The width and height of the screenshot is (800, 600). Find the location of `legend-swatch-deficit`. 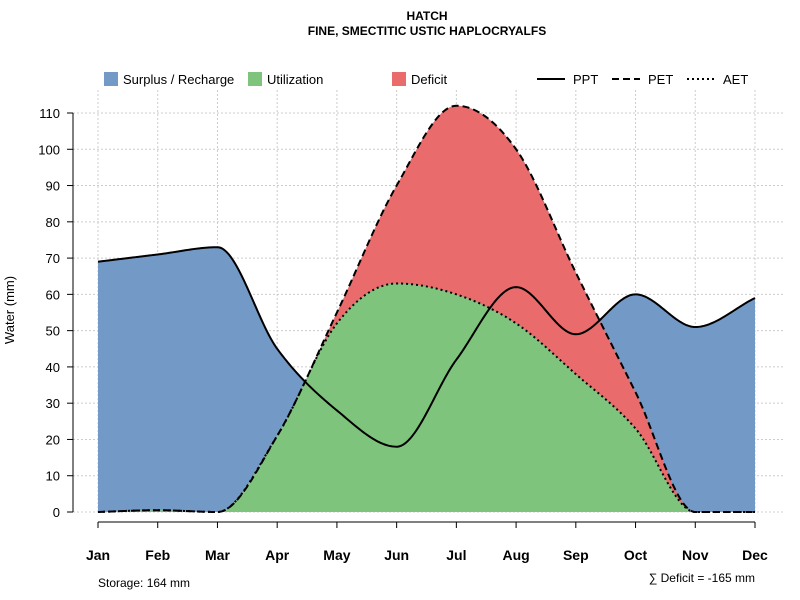

legend-swatch-deficit is located at coordinates (399, 79).